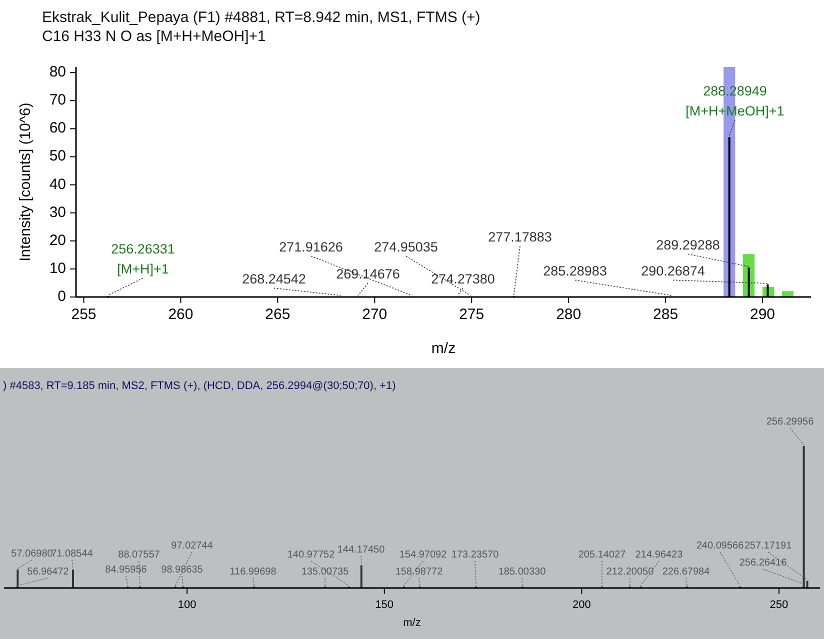 The image size is (824, 639). I want to click on annotation: 214.96423, so click(659, 555).